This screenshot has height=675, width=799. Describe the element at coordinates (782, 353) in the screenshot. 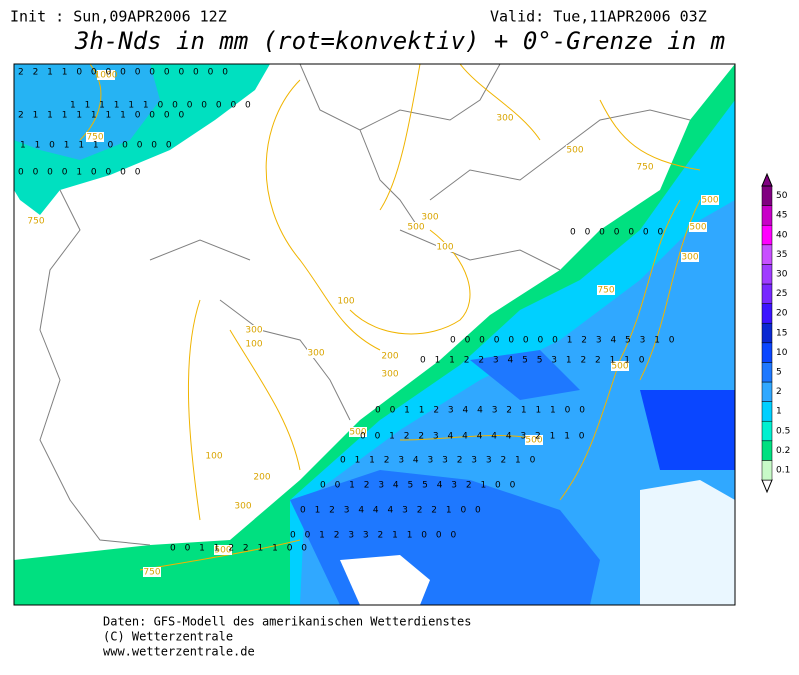

I see `legend-label: 10` at that location.